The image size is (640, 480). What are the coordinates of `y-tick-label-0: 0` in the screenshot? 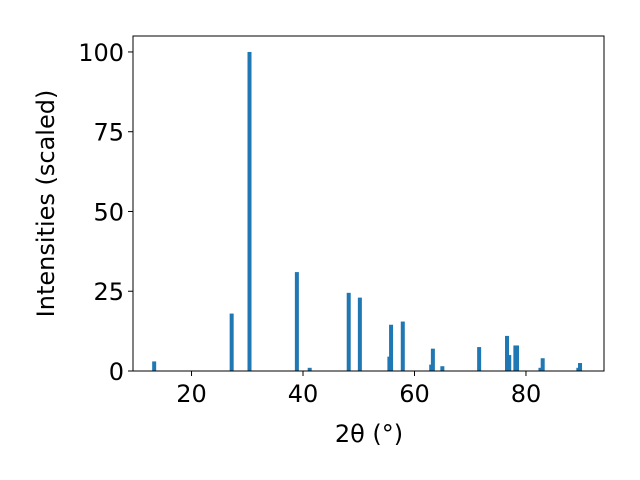 It's located at (116, 372).